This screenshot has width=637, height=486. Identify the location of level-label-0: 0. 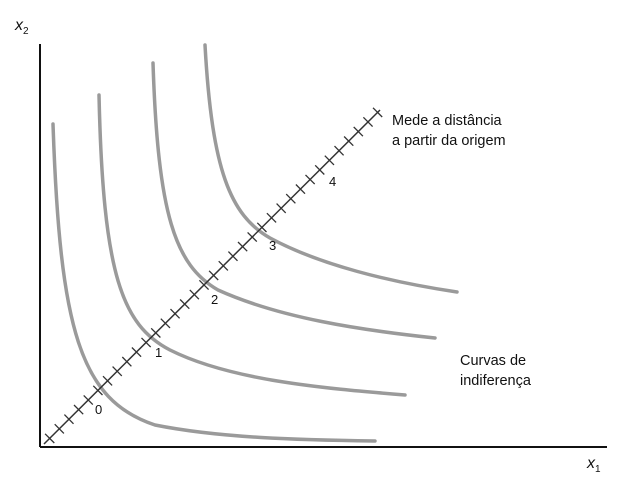
(98, 409).